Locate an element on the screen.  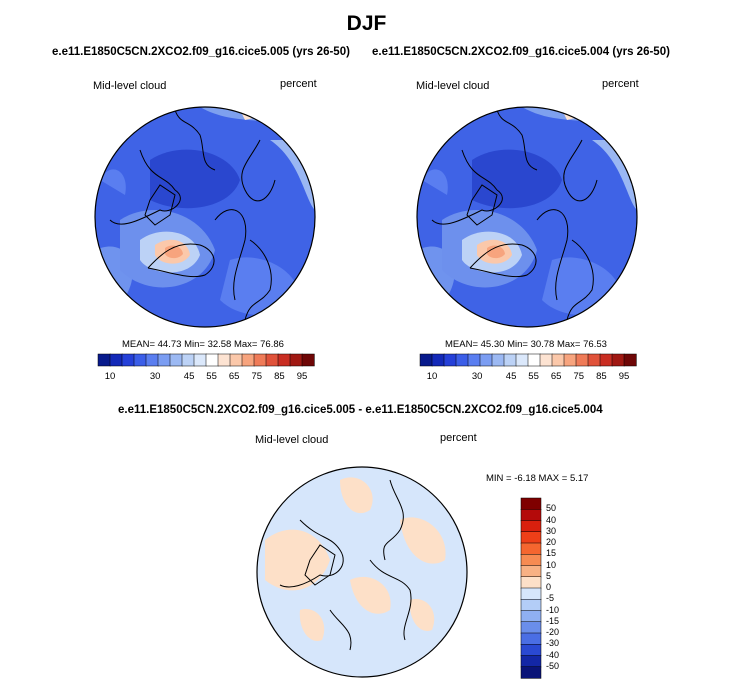
colorbar-tick-label: -20 is located at coordinates (553, 632).